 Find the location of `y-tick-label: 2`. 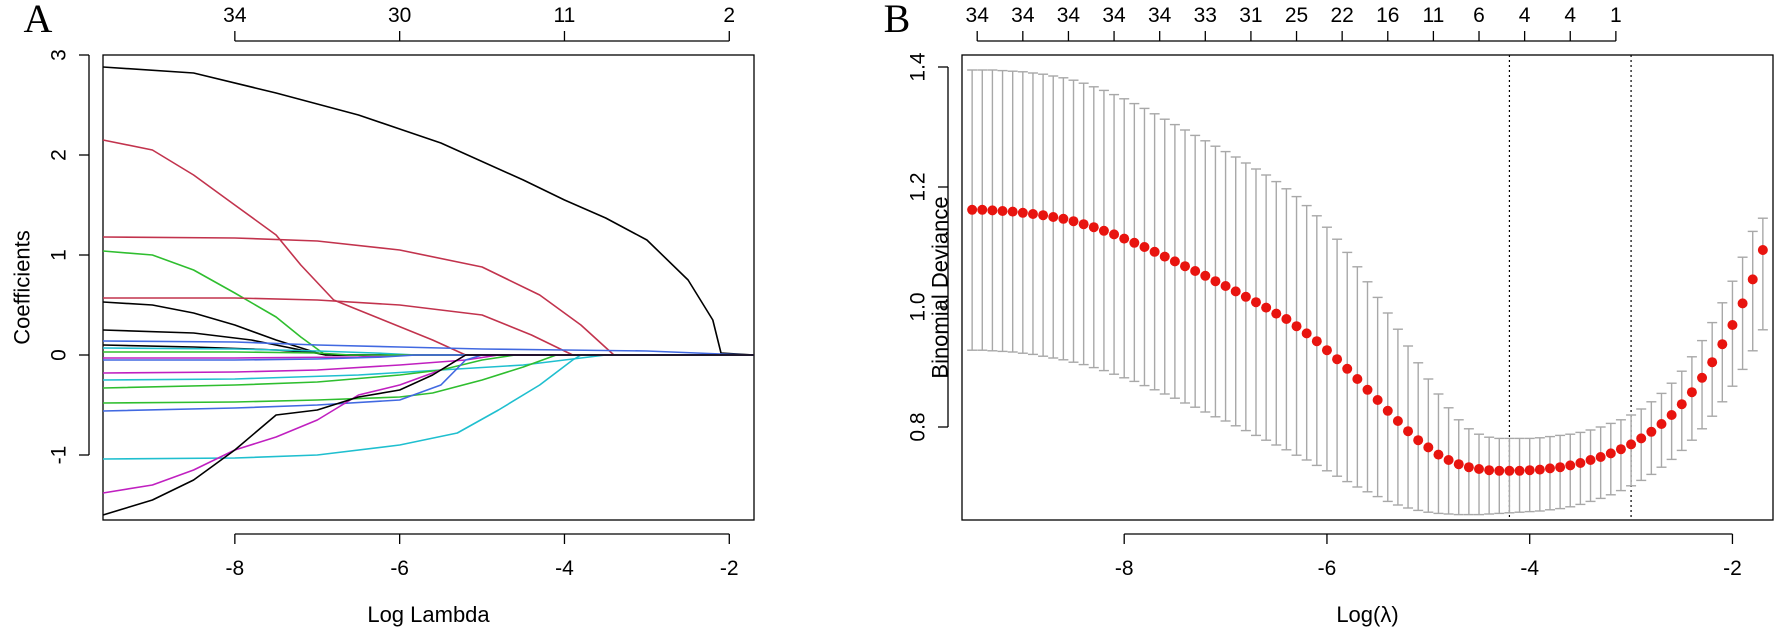

y-tick-label: 2 is located at coordinates (59, 155).